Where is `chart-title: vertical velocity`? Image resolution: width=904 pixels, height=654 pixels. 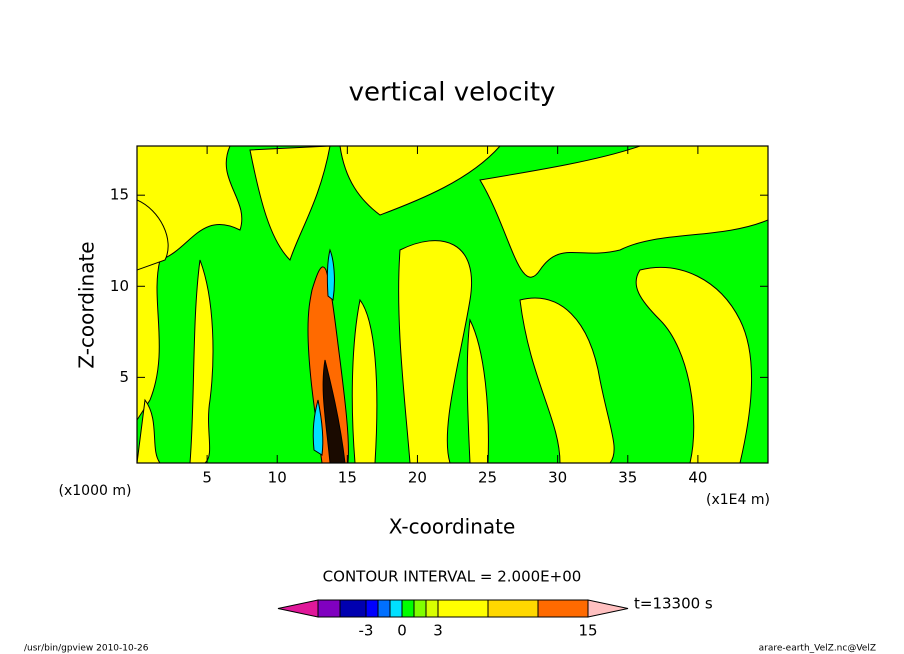
chart-title: vertical velocity is located at coordinates (452, 93).